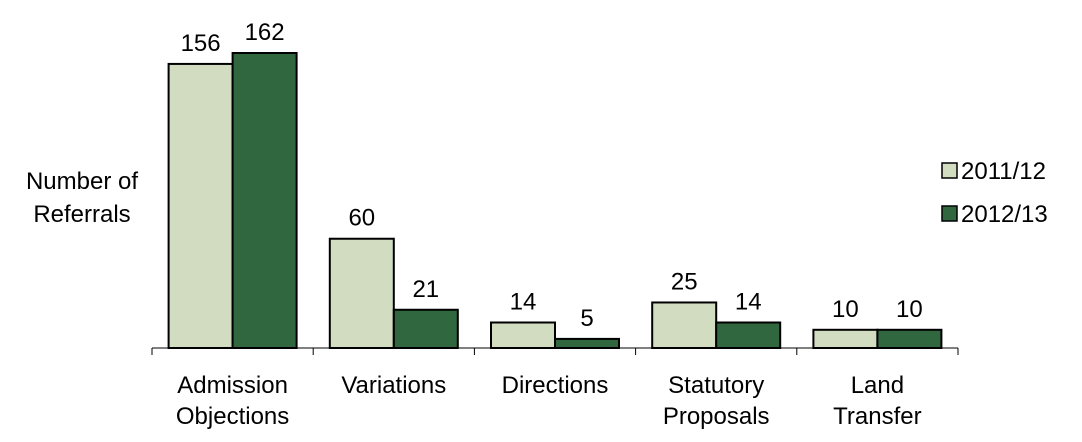 This screenshot has width=1082, height=442. Describe the element at coordinates (845, 309) in the screenshot. I see `data-label-1-5: 10` at that location.